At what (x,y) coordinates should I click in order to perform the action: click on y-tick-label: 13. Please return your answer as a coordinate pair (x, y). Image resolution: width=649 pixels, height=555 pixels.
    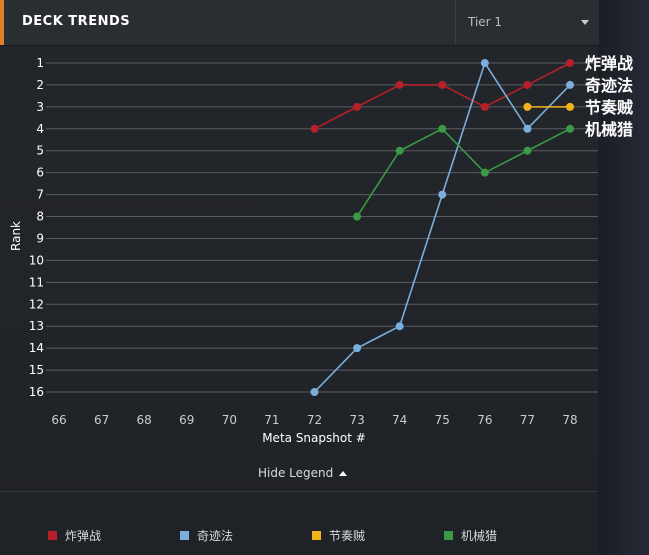
    Looking at the image, I should click on (36, 326).